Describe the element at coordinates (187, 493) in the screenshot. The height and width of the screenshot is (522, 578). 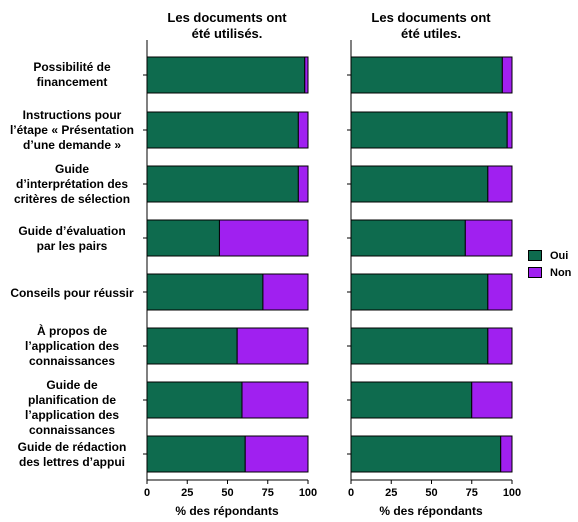
I see `x-tick-label-used: 25` at that location.